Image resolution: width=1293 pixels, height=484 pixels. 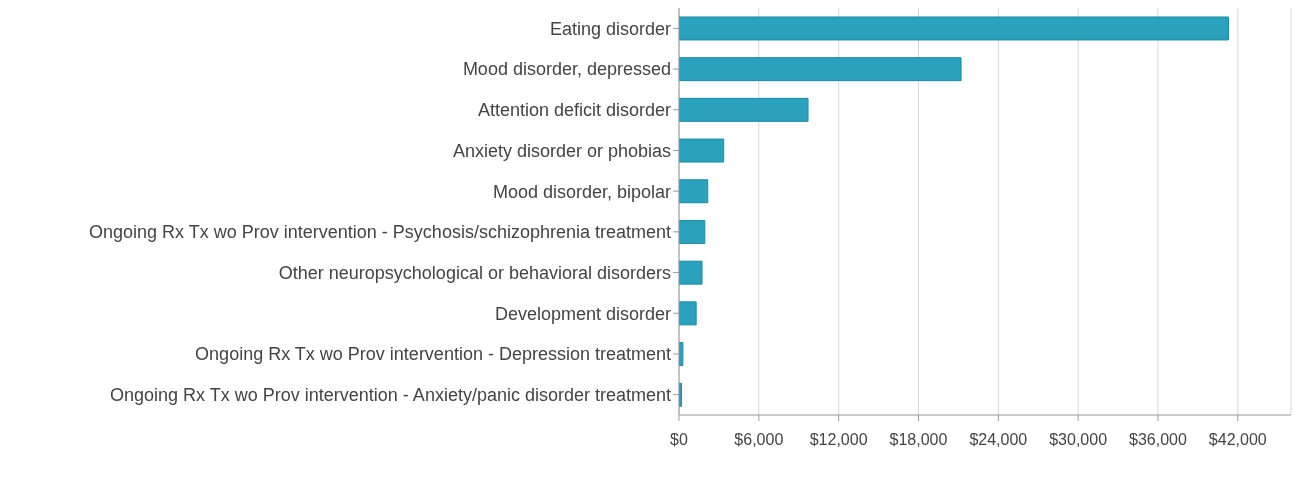 I want to click on y-tick-label: Development disorder, so click(x=582, y=313).